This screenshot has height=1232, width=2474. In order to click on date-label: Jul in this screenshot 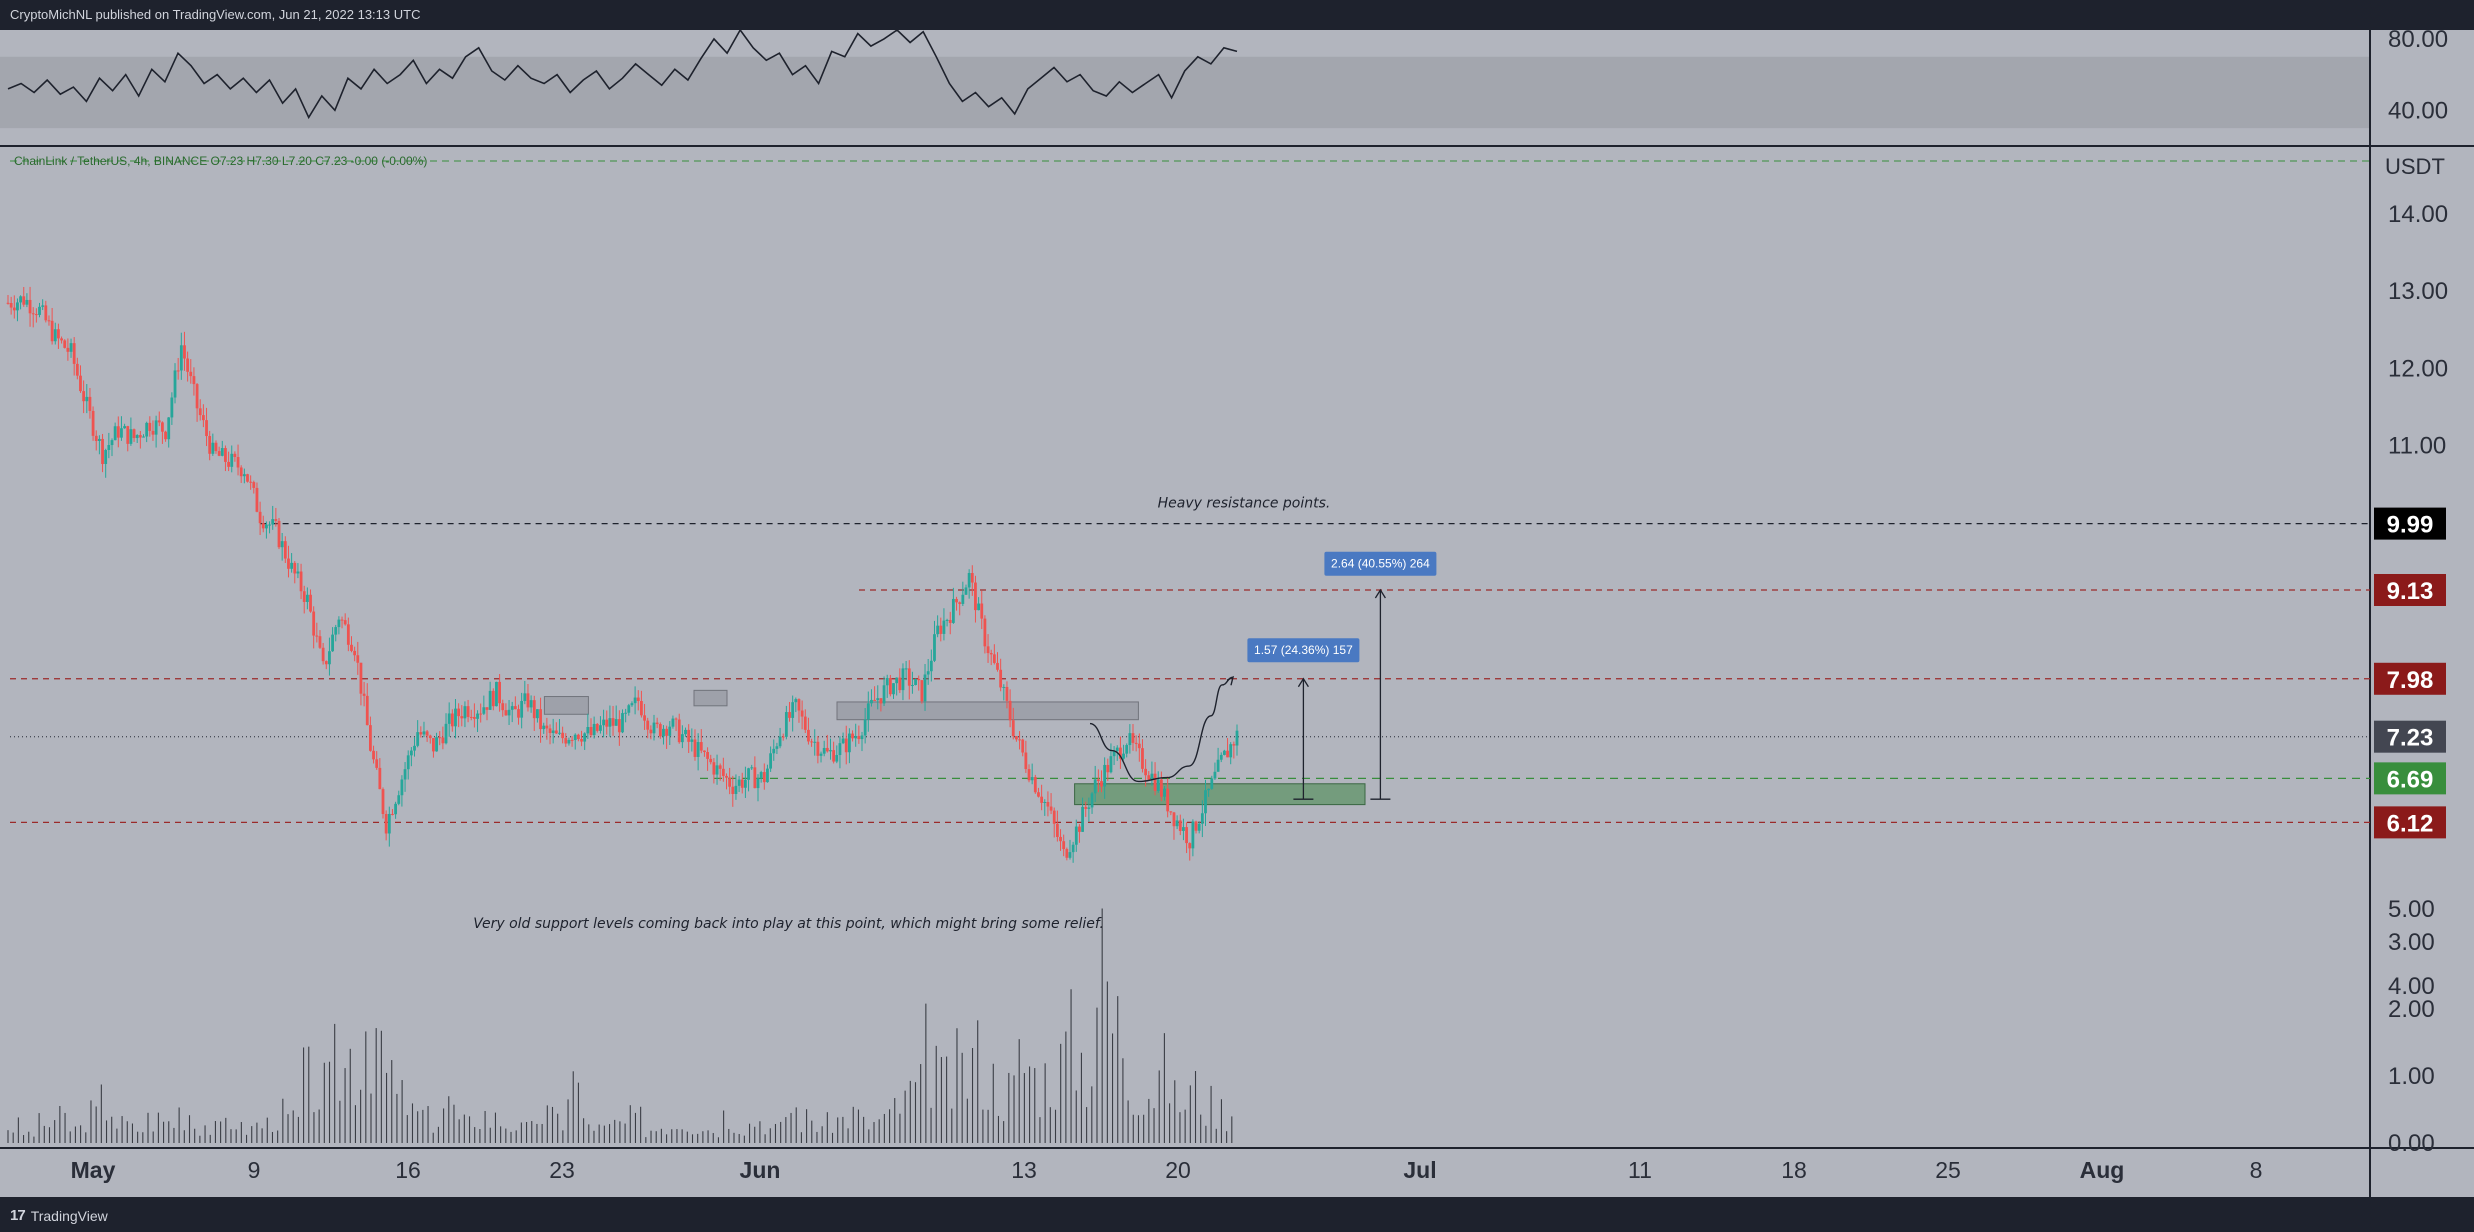, I will do `click(1419, 1170)`.